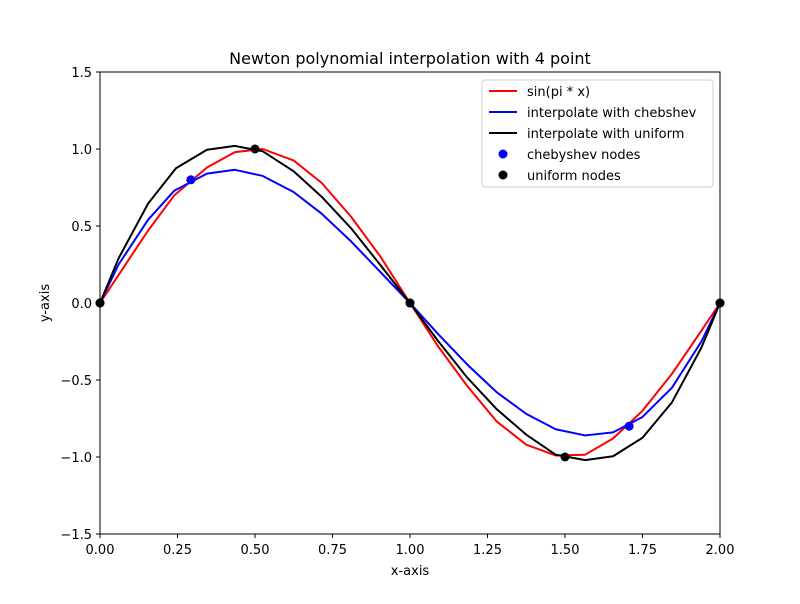 The height and width of the screenshot is (604, 800). What do you see at coordinates (76, 535) in the screenshot?
I see `y-tick-label: −1.5` at bounding box center [76, 535].